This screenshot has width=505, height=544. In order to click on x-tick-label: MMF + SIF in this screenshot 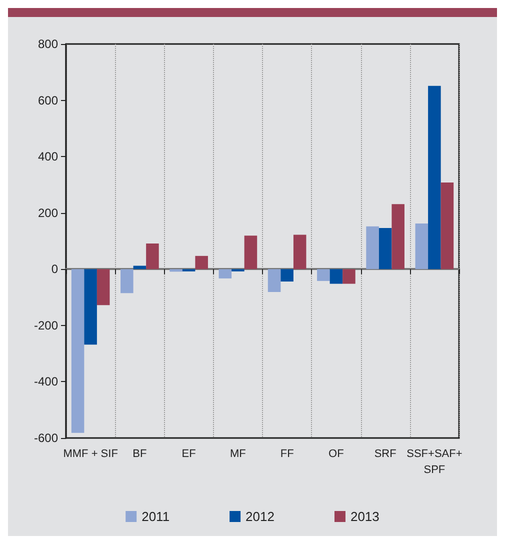, I will do `click(90, 454)`.